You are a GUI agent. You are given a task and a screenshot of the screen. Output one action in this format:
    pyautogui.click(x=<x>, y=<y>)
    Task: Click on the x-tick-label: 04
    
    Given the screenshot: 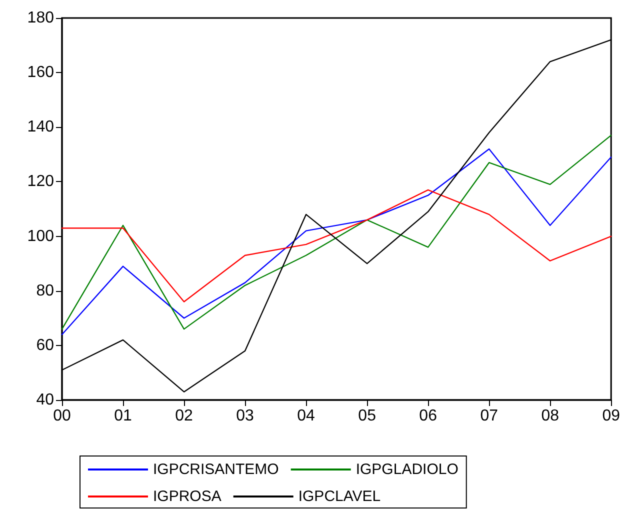 What is the action you would take?
    pyautogui.click(x=306, y=416)
    